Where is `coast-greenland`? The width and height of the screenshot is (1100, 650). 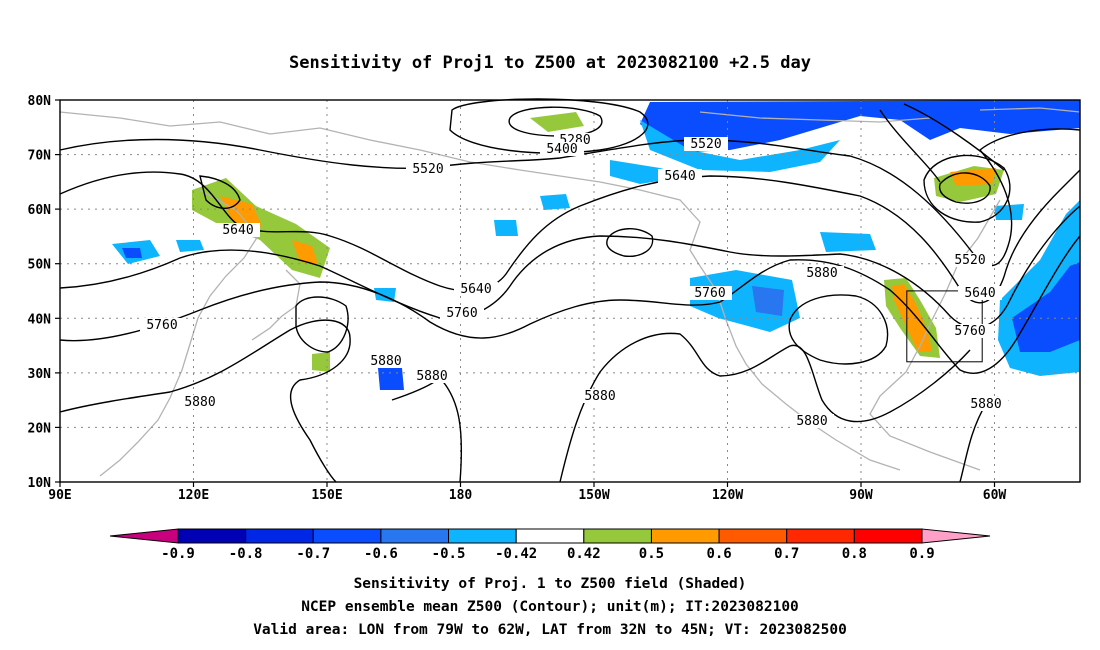
coast-greenland is located at coordinates (1030, 110).